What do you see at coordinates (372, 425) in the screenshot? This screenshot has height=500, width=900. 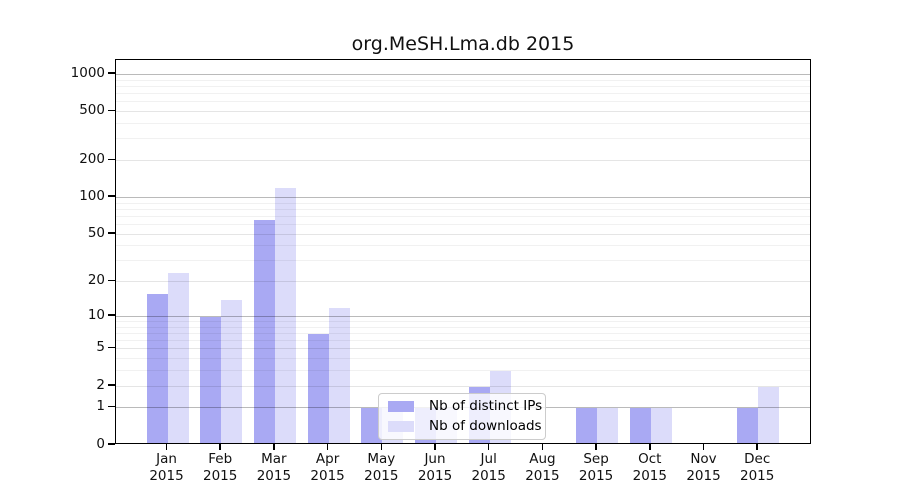 I see `bar-may-distinct-ips` at bounding box center [372, 425].